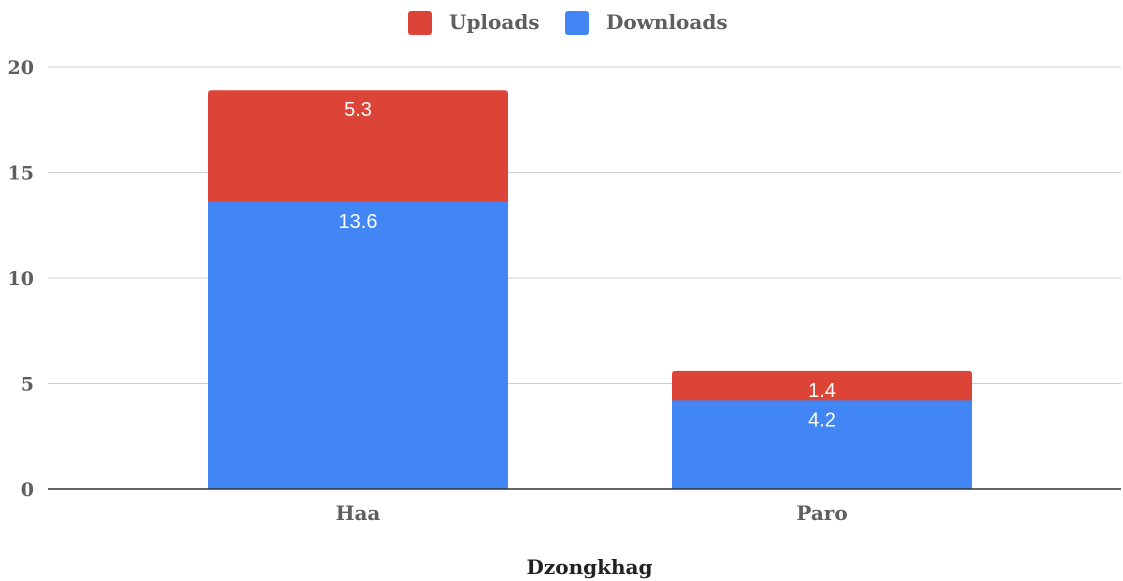 This screenshot has height=581, width=1123. I want to click on data-label-downloads-paro: 4.2, so click(822, 420).